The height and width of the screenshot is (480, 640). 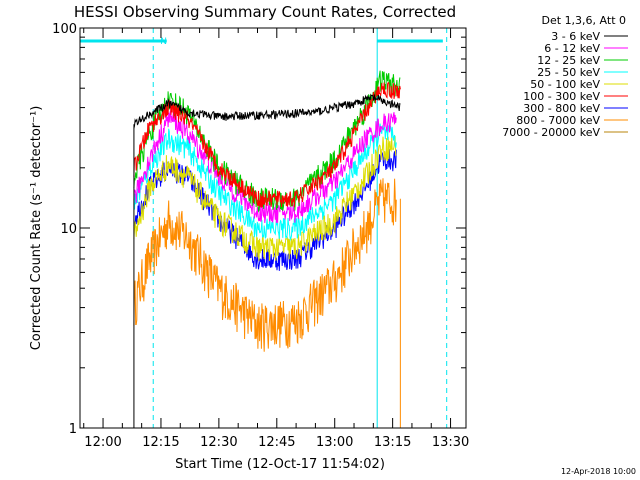 What do you see at coordinates (280, 464) in the screenshot?
I see `x-axis-label: Start Time (12-Oct-17 11:54:02)` at bounding box center [280, 464].